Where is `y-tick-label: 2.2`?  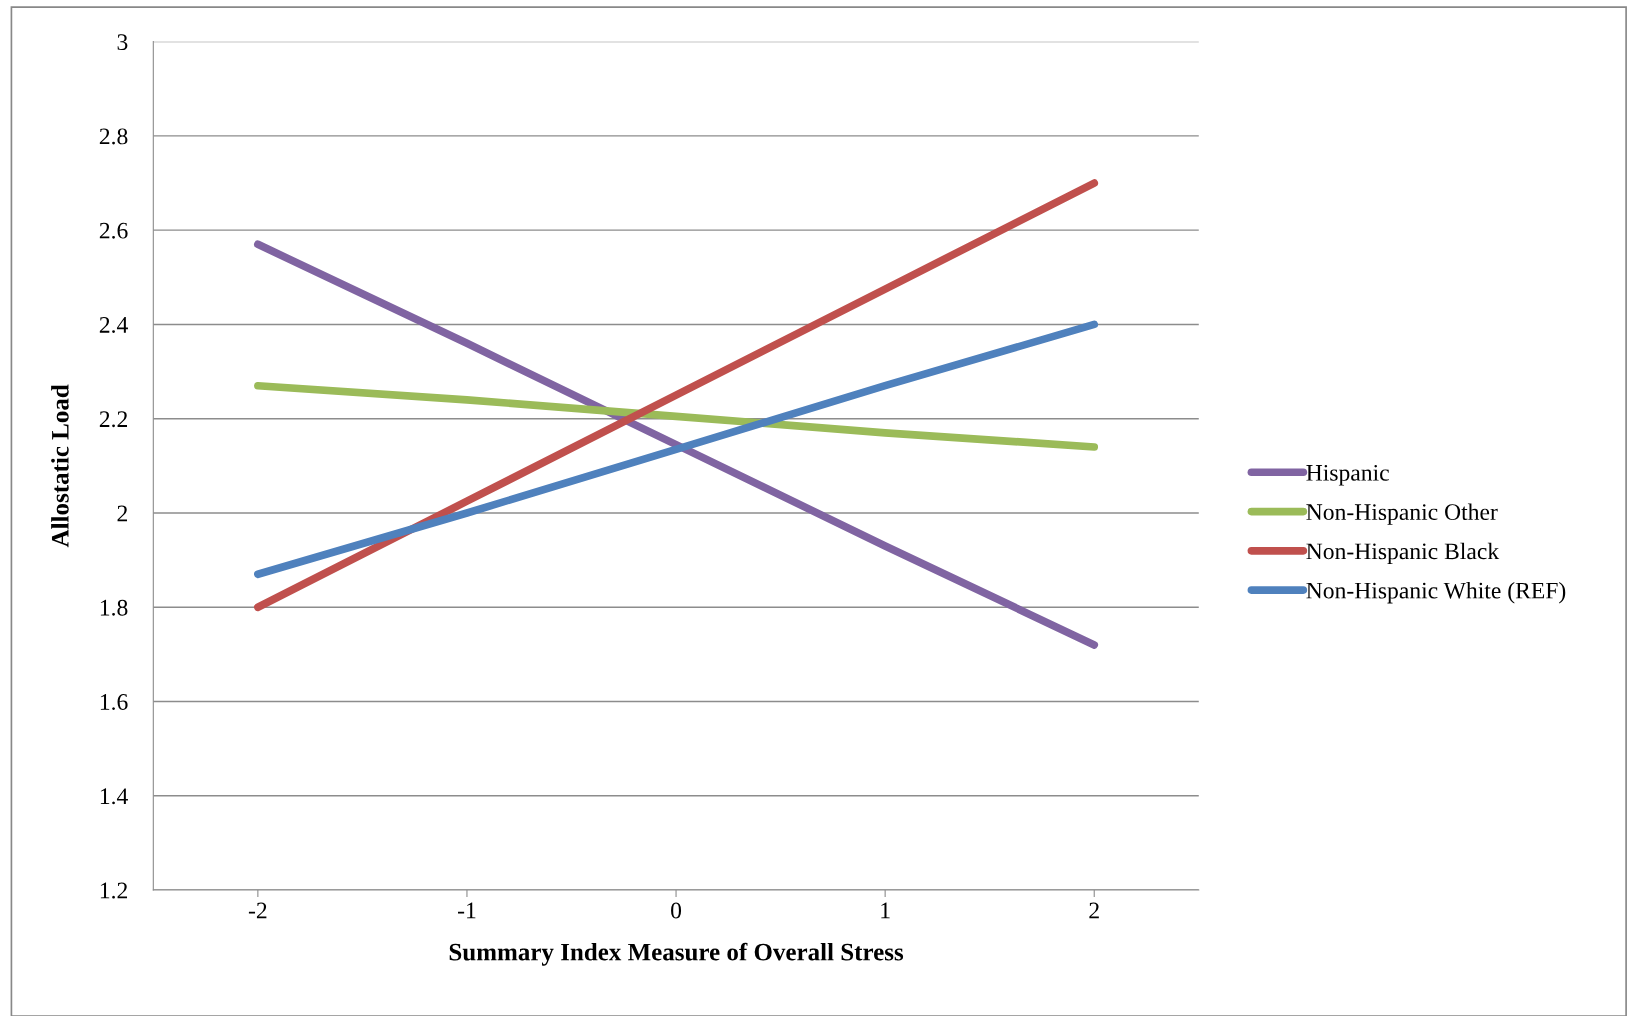
y-tick-label: 2.2 is located at coordinates (113, 419).